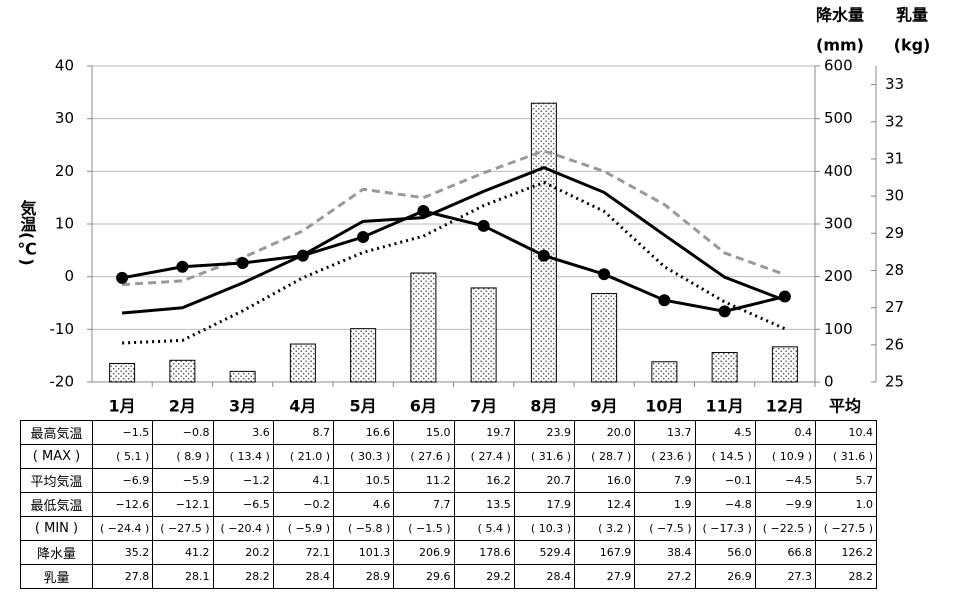  What do you see at coordinates (604, 504) in the screenshot?
I see `table-cell: 12.4` at bounding box center [604, 504].